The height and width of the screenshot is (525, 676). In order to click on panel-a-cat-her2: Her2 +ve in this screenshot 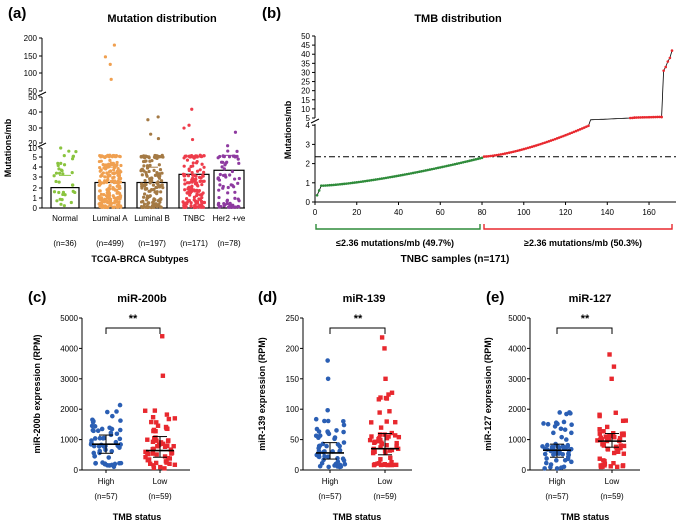, I will do `click(229, 218)`.